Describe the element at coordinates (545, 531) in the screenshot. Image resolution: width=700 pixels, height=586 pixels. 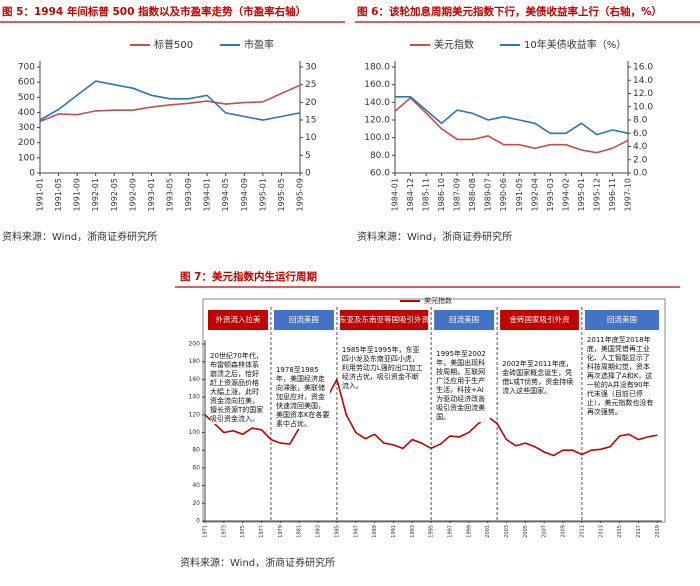
I see `x-tick-label: 2007` at that location.